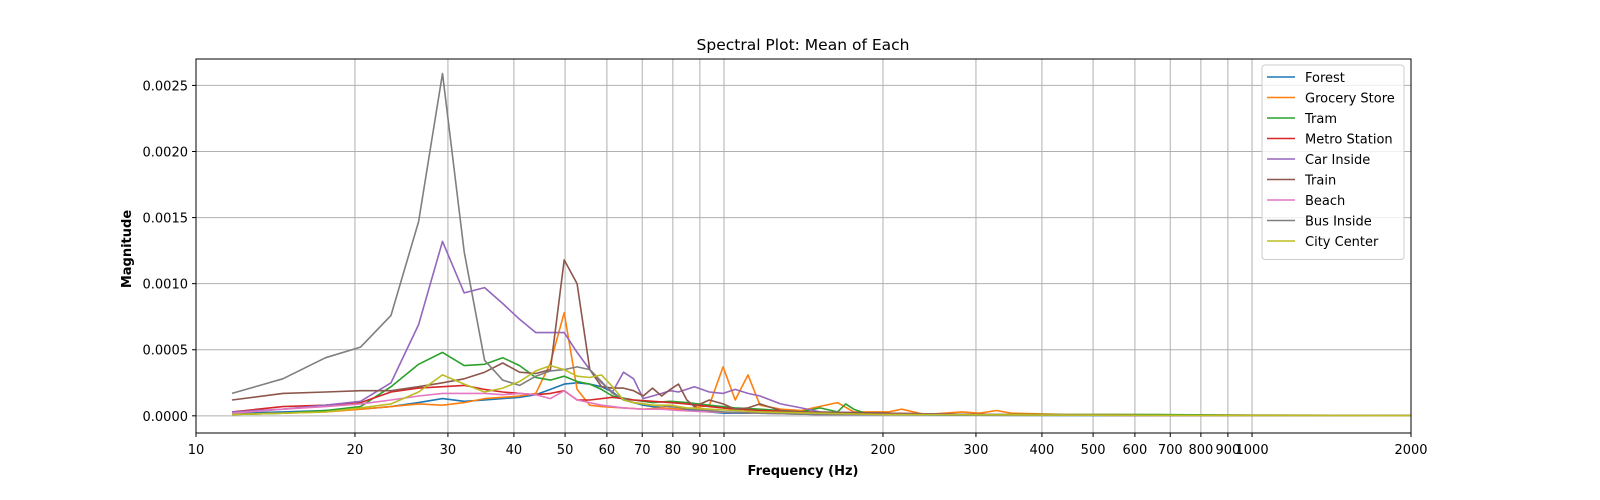 The width and height of the screenshot is (1600, 500). What do you see at coordinates (1320, 181) in the screenshot?
I see `legend-label-train: Train` at bounding box center [1320, 181].